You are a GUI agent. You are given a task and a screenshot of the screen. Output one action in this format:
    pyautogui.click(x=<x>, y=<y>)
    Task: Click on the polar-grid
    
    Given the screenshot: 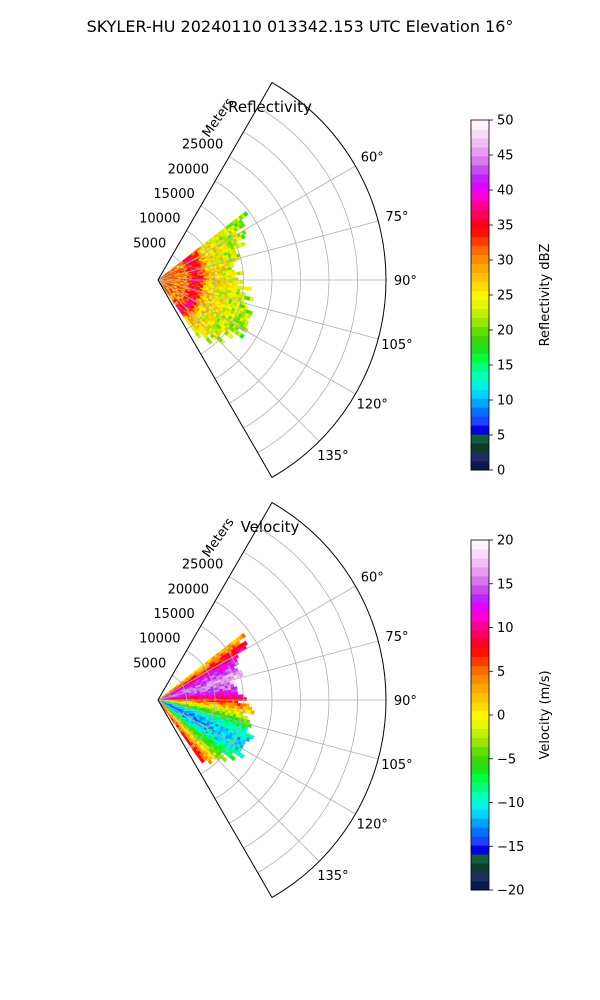 What is the action you would take?
    pyautogui.click(x=271, y=280)
    